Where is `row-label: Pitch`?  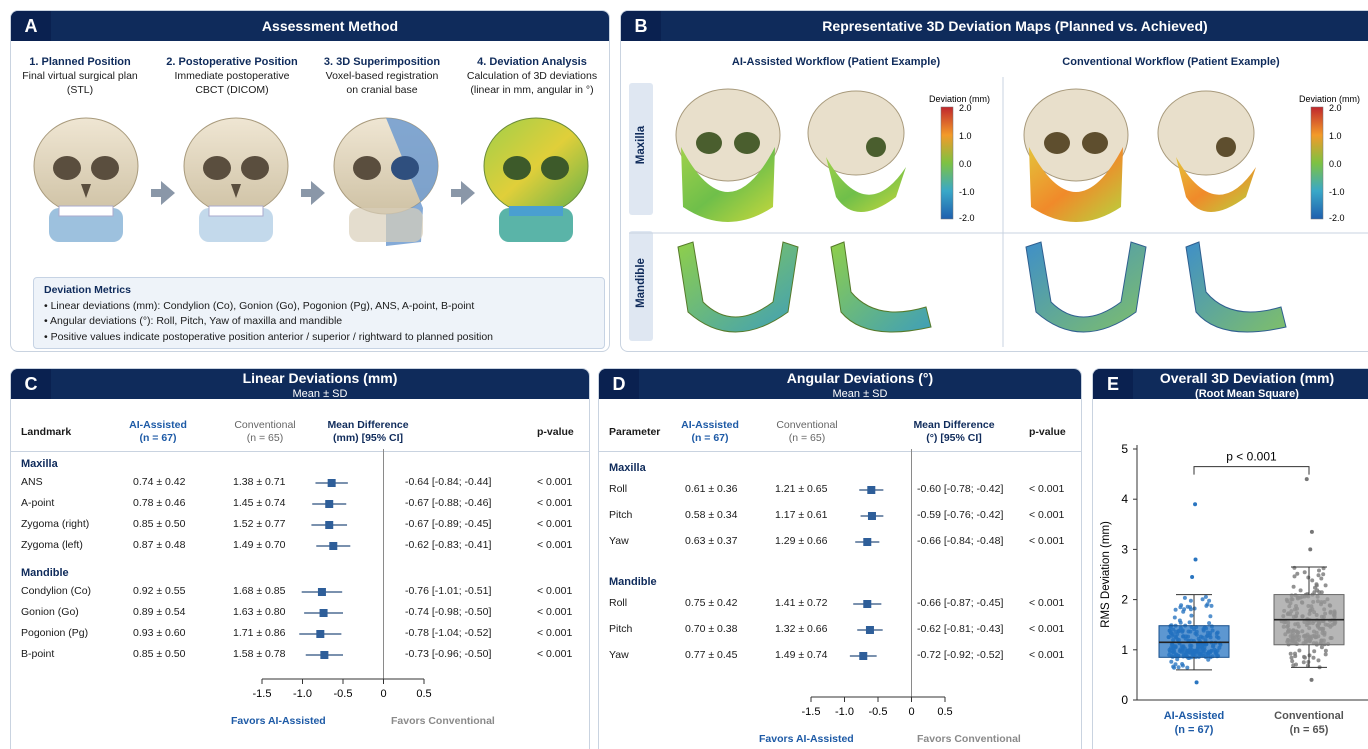
row-label: Pitch is located at coordinates (621, 629).